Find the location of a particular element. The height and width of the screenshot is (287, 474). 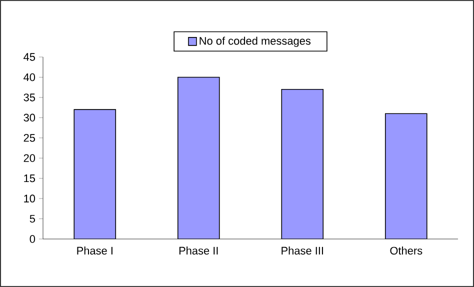

y-tick-label: 25 is located at coordinates (30, 138).